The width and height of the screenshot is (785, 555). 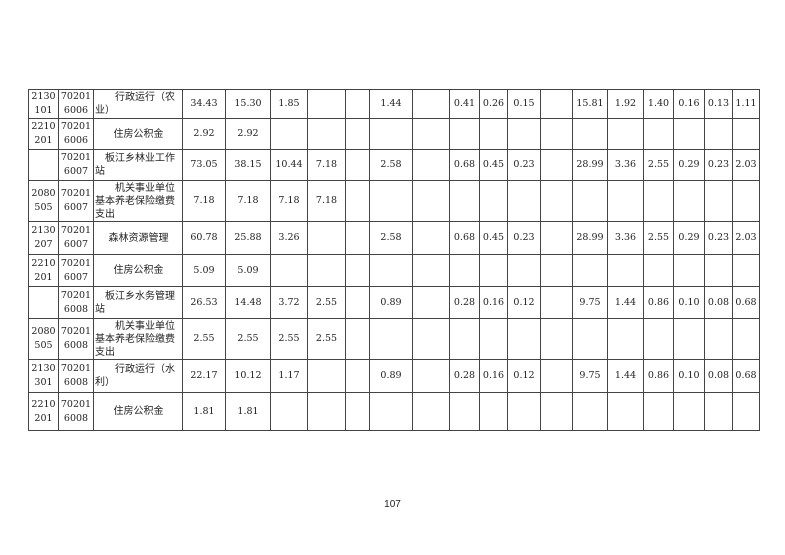 What do you see at coordinates (590, 165) in the screenshot?
I see `amount-cell: 28.99` at bounding box center [590, 165].